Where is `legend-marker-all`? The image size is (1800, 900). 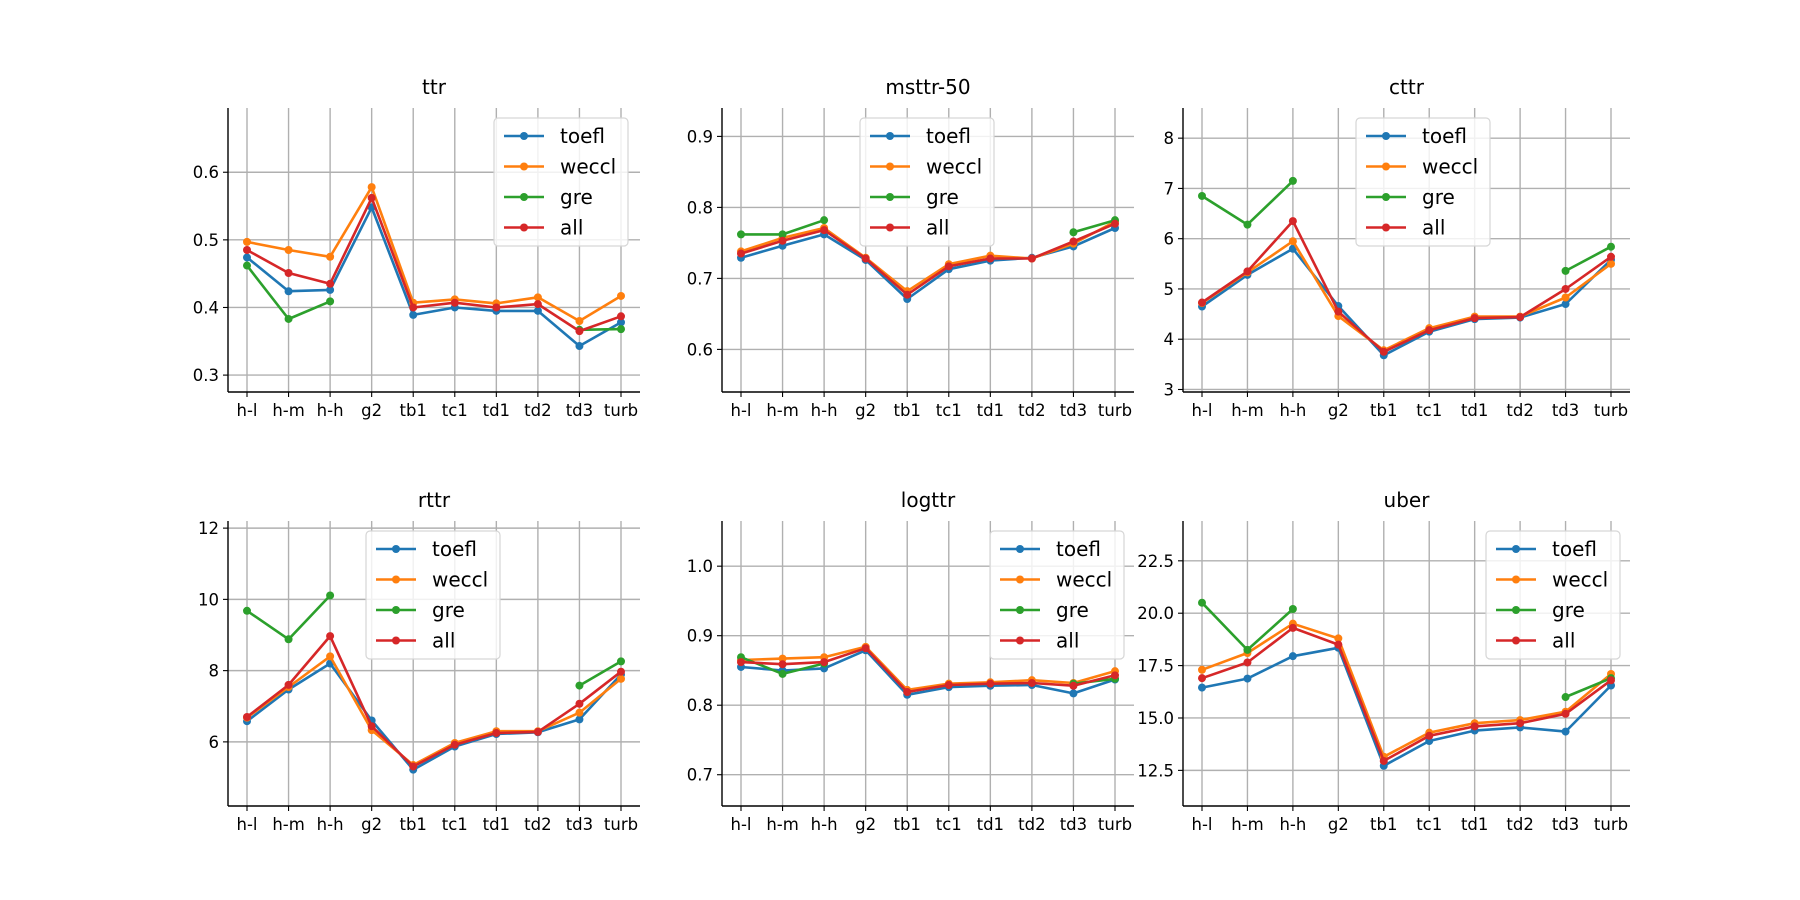 legend-marker-all is located at coordinates (1386, 227).